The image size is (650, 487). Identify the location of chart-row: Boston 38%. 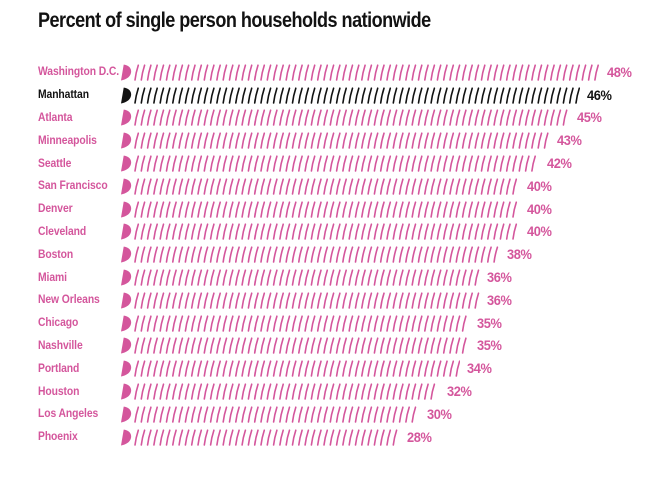
(325, 254).